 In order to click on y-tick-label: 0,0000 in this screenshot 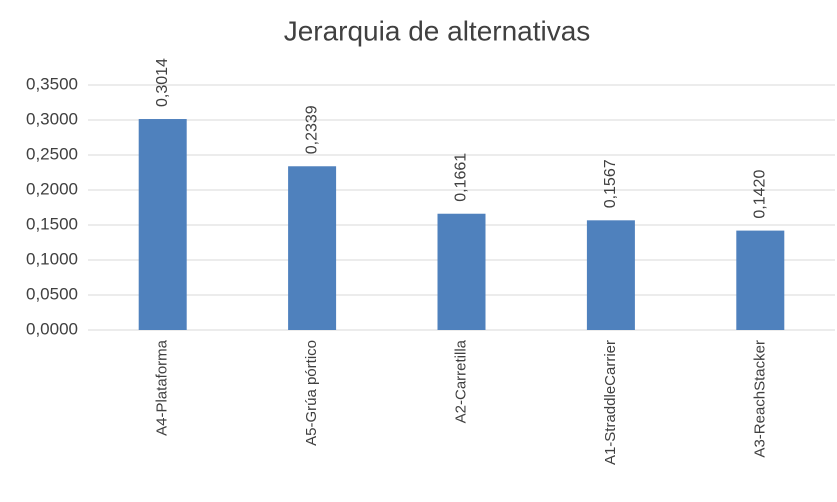, I will do `click(52, 328)`.